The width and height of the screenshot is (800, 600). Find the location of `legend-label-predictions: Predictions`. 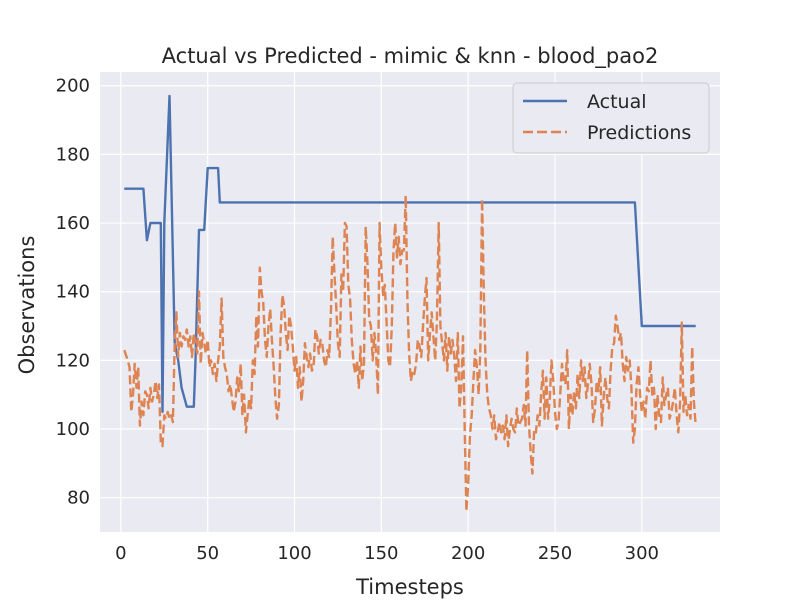

legend-label-predictions: Predictions is located at coordinates (639, 133).